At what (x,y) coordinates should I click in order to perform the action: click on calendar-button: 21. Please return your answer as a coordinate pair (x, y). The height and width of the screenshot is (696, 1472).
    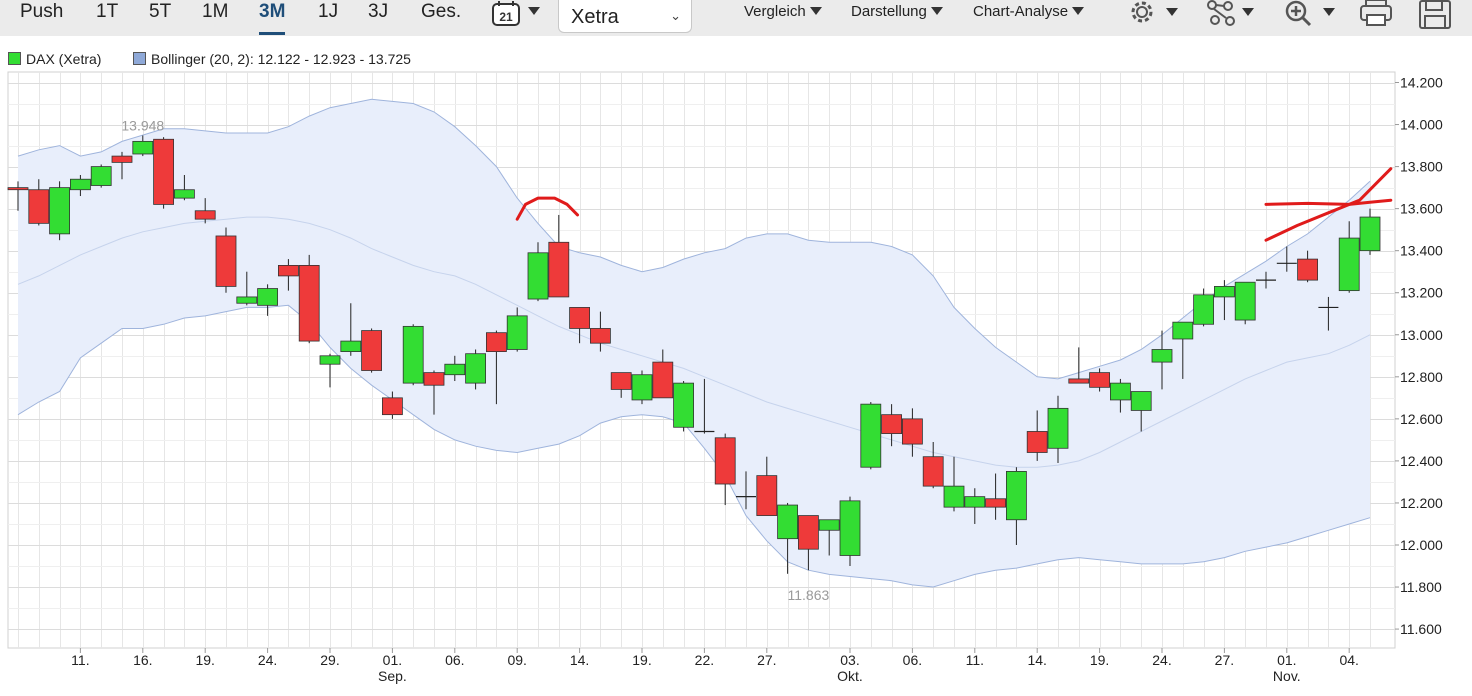
    Looking at the image, I should click on (517, 15).